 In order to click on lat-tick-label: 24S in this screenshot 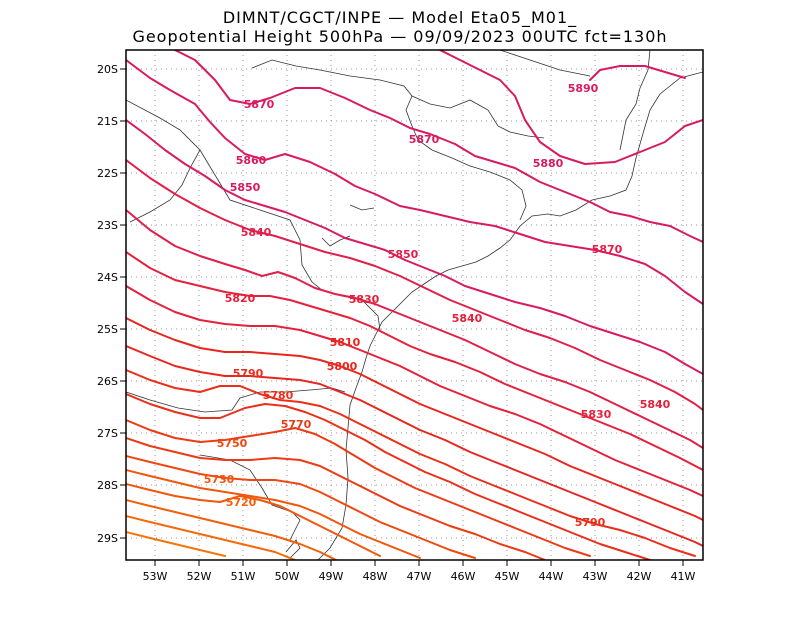, I will do `click(107, 277)`.